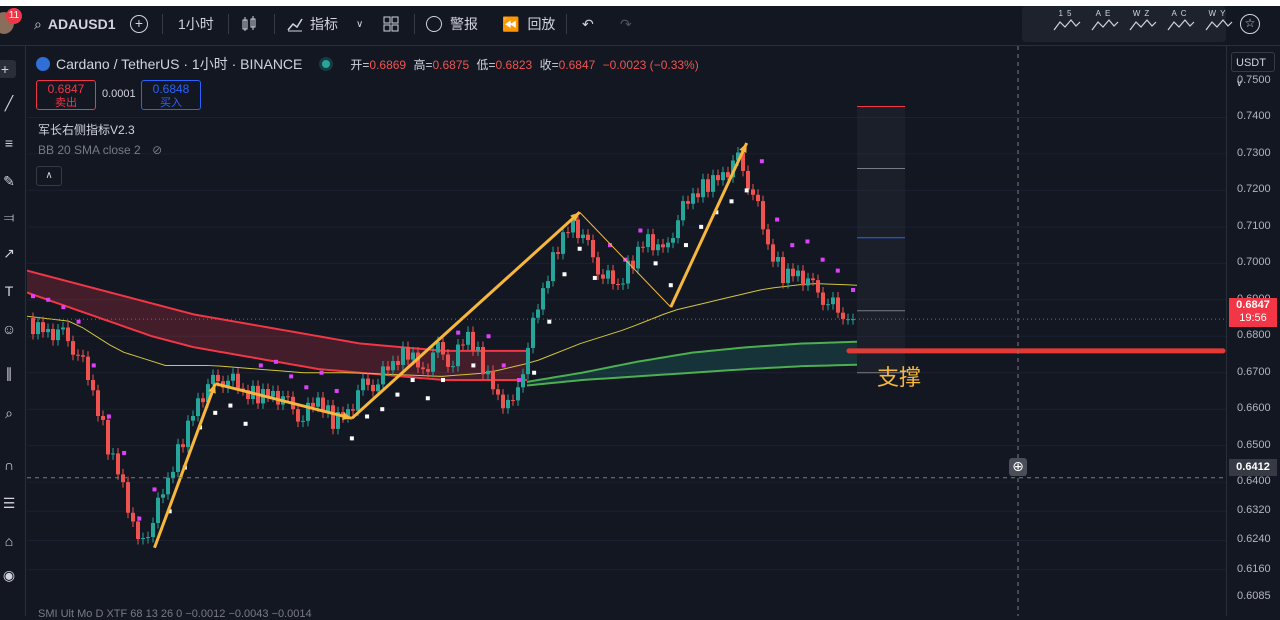 Image resolution: width=1280 pixels, height=620 pixels. Describe the element at coordinates (511, 23) in the screenshot. I see `rewind-icon: ⏪` at that location.